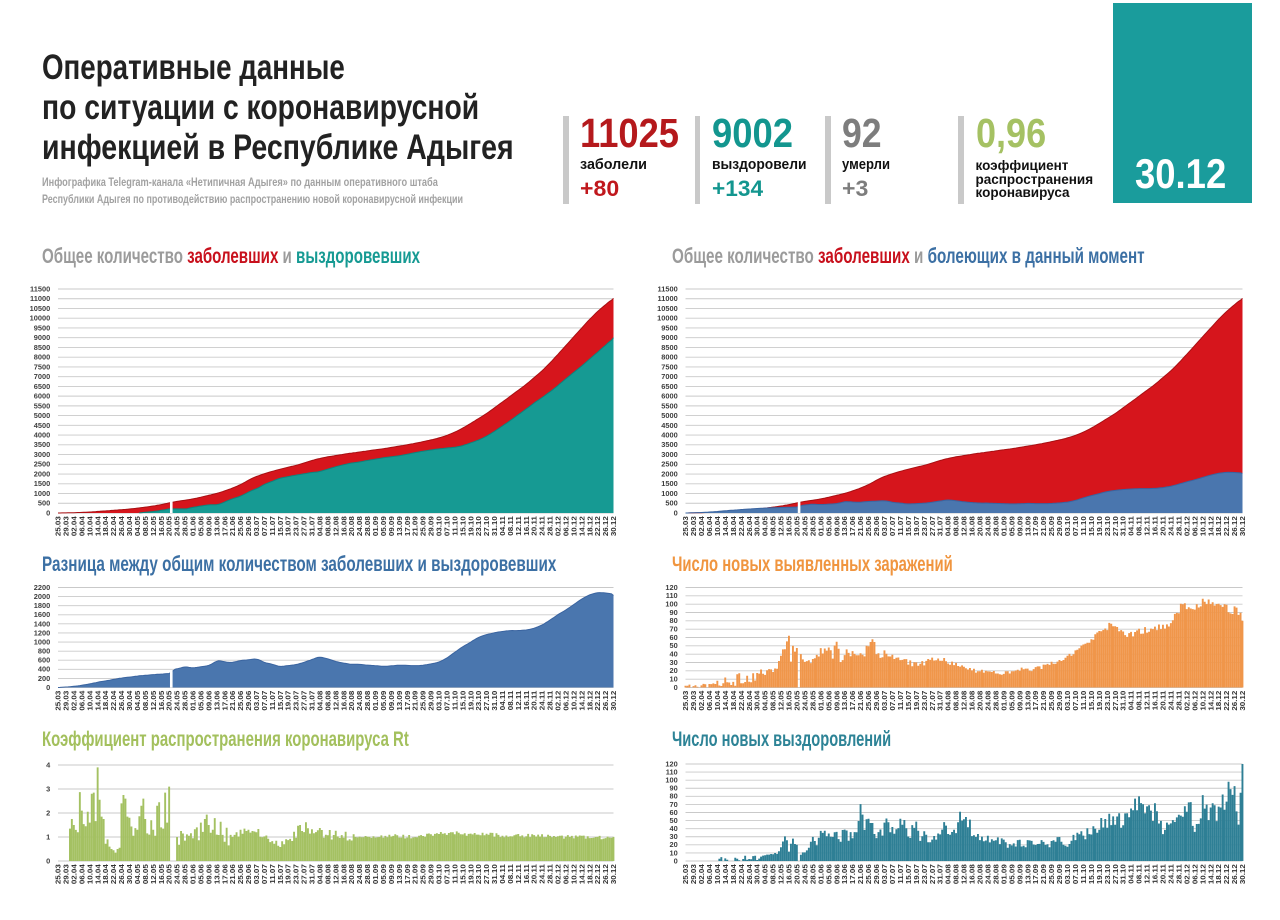  I want to click on svg-text: 2500, so click(42, 464).